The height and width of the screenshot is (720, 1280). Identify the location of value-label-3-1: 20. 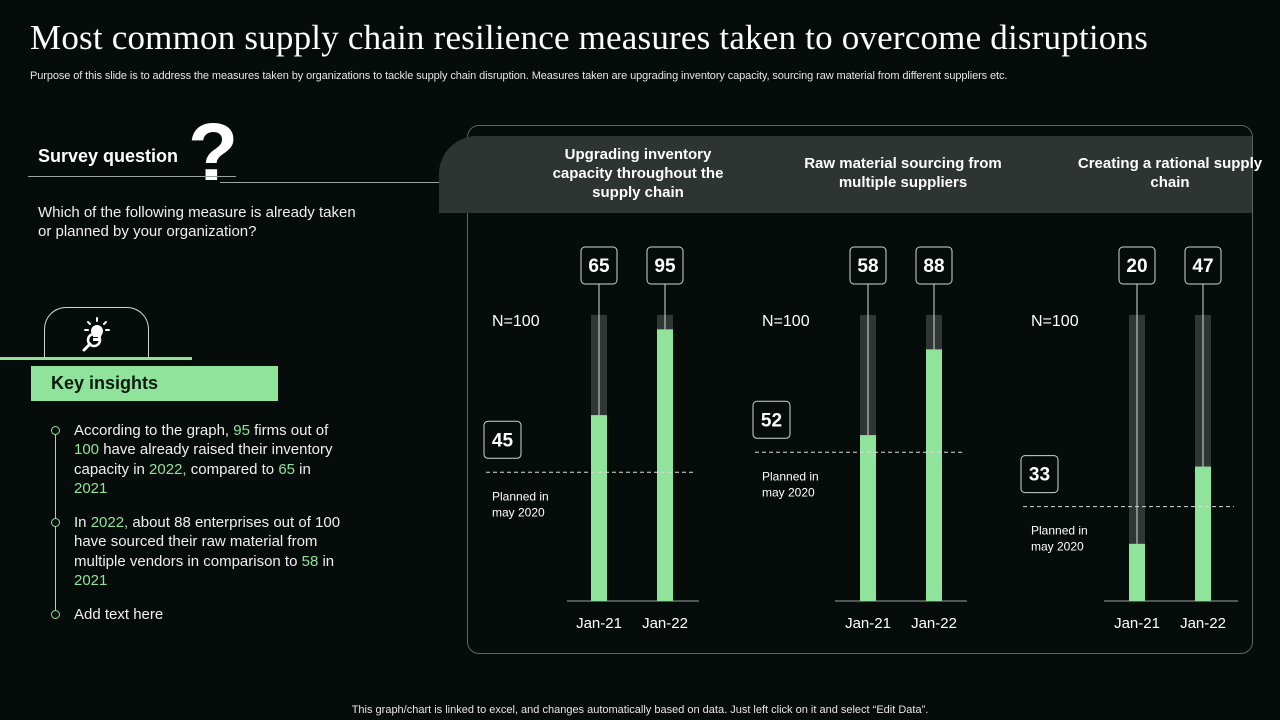
(1136, 266).